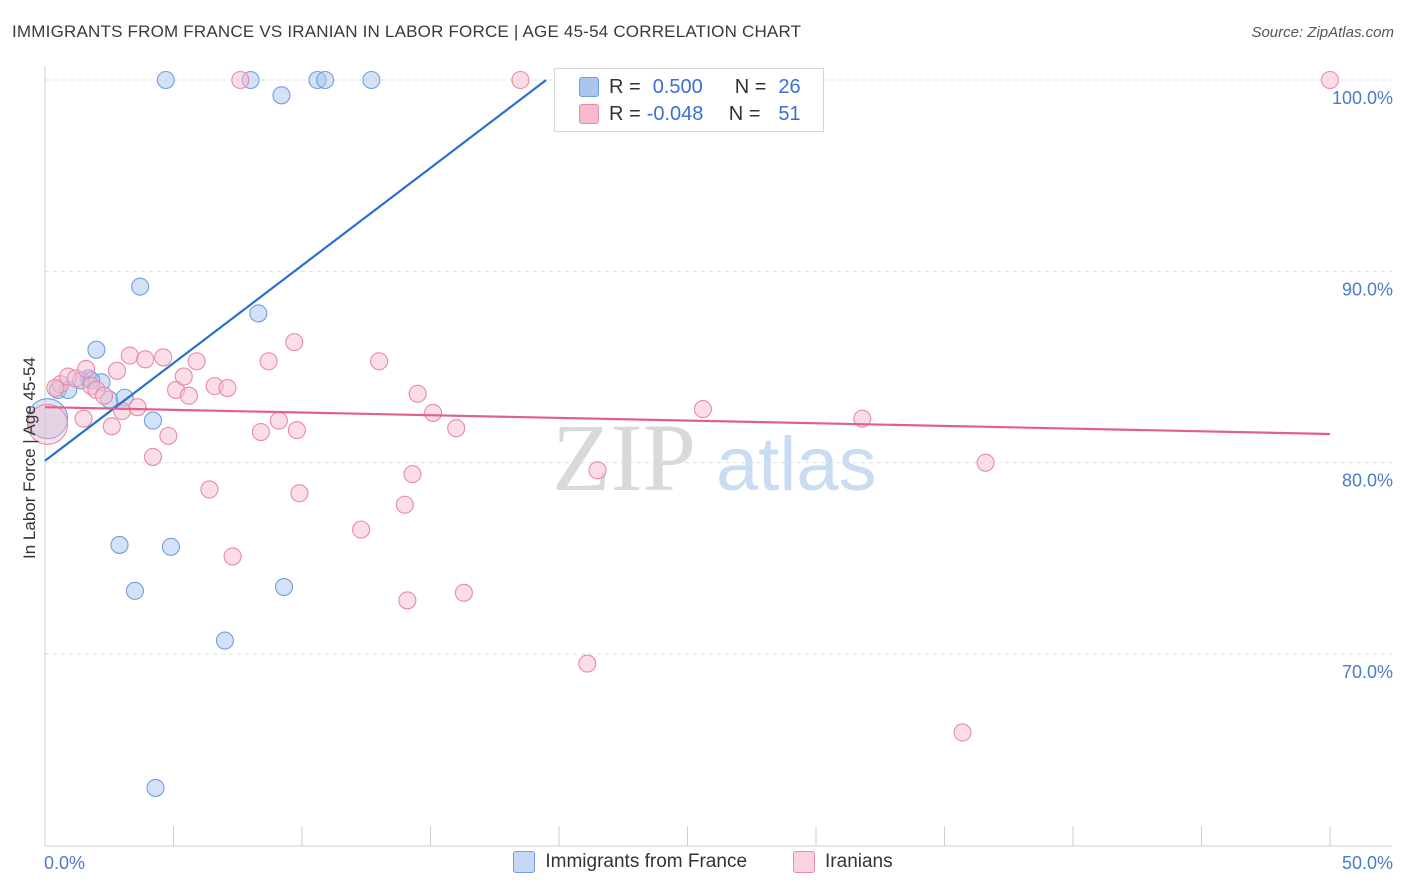 Image resolution: width=1406 pixels, height=892 pixels. What do you see at coordinates (677, 86) in the screenshot?
I see `legend-r-value: 0.500` at bounding box center [677, 86].